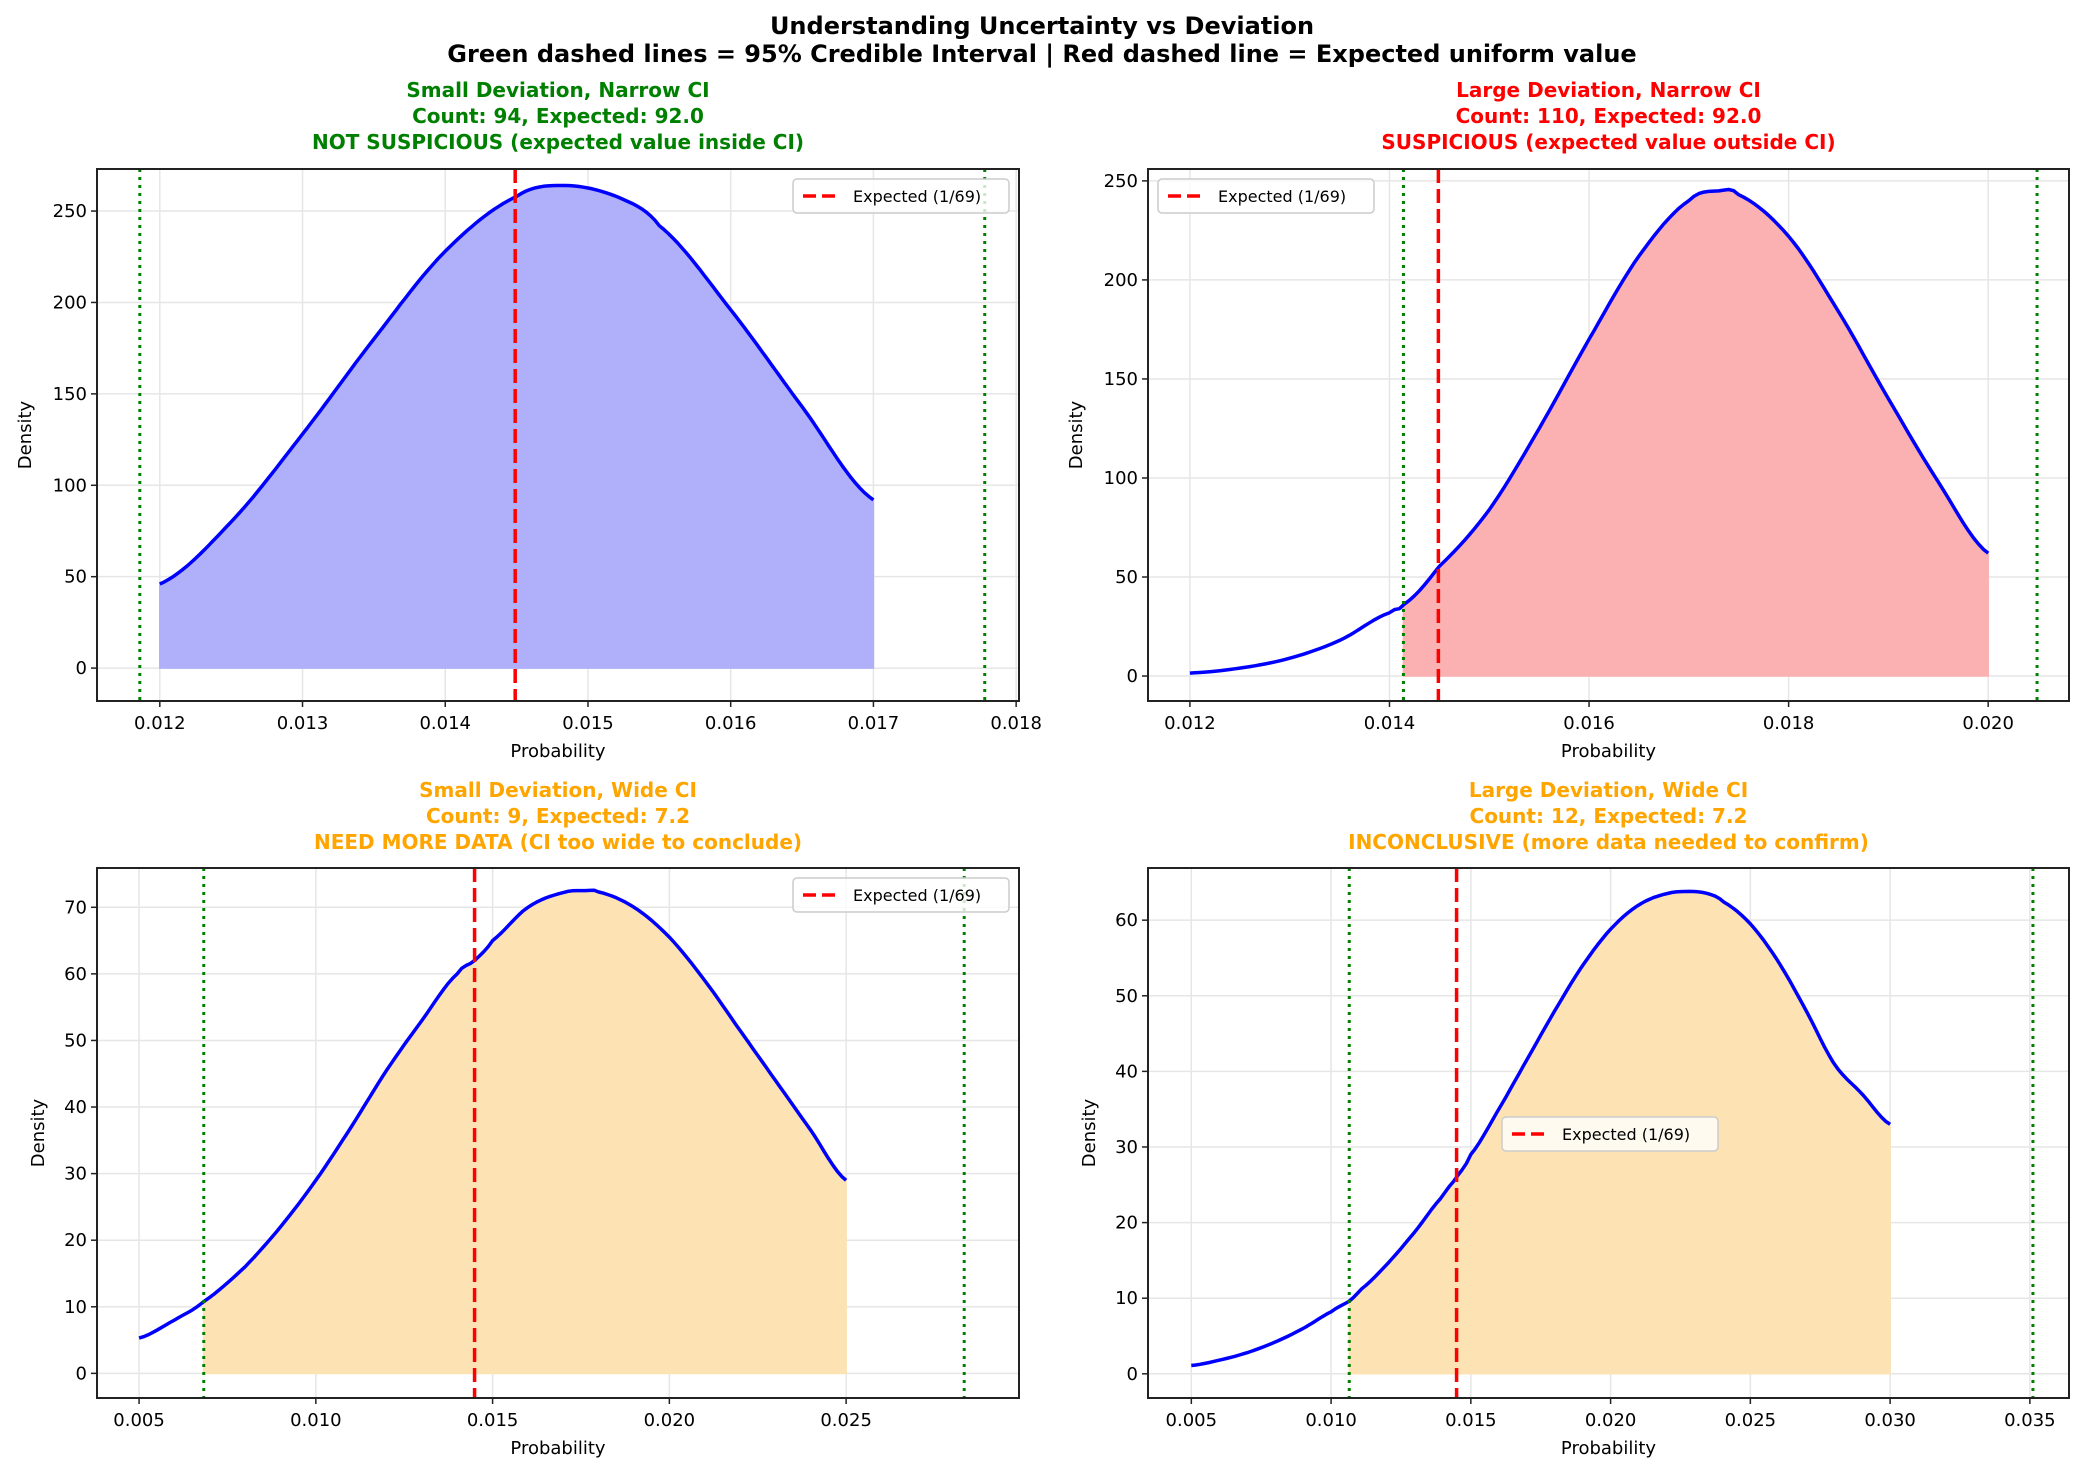  Describe the element at coordinates (1609, 816) in the screenshot. I see `subplot-title-line: Count: 12, Expected: 7.2` at that location.